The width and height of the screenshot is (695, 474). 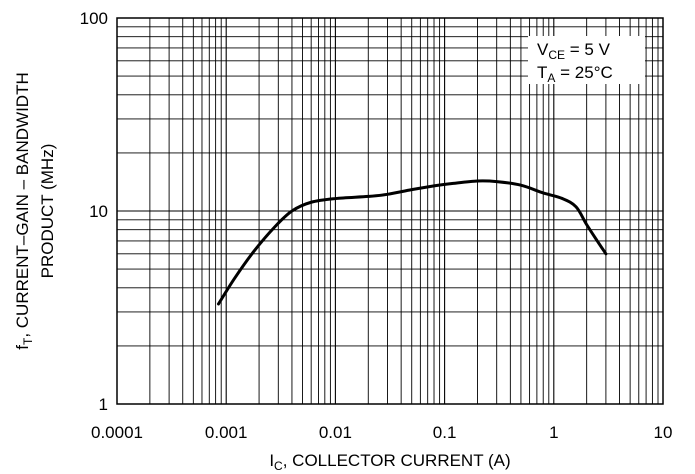 I want to click on y-tick-label: 100, so click(x=94, y=18).